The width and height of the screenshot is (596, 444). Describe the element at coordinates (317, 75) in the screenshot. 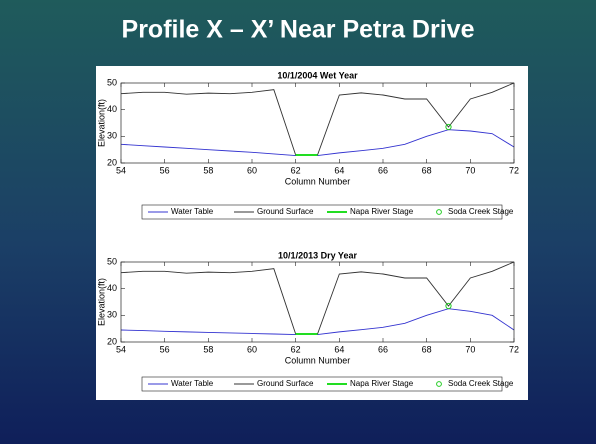

I see `chart-title: 10/1/2004 Wet Year` at that location.